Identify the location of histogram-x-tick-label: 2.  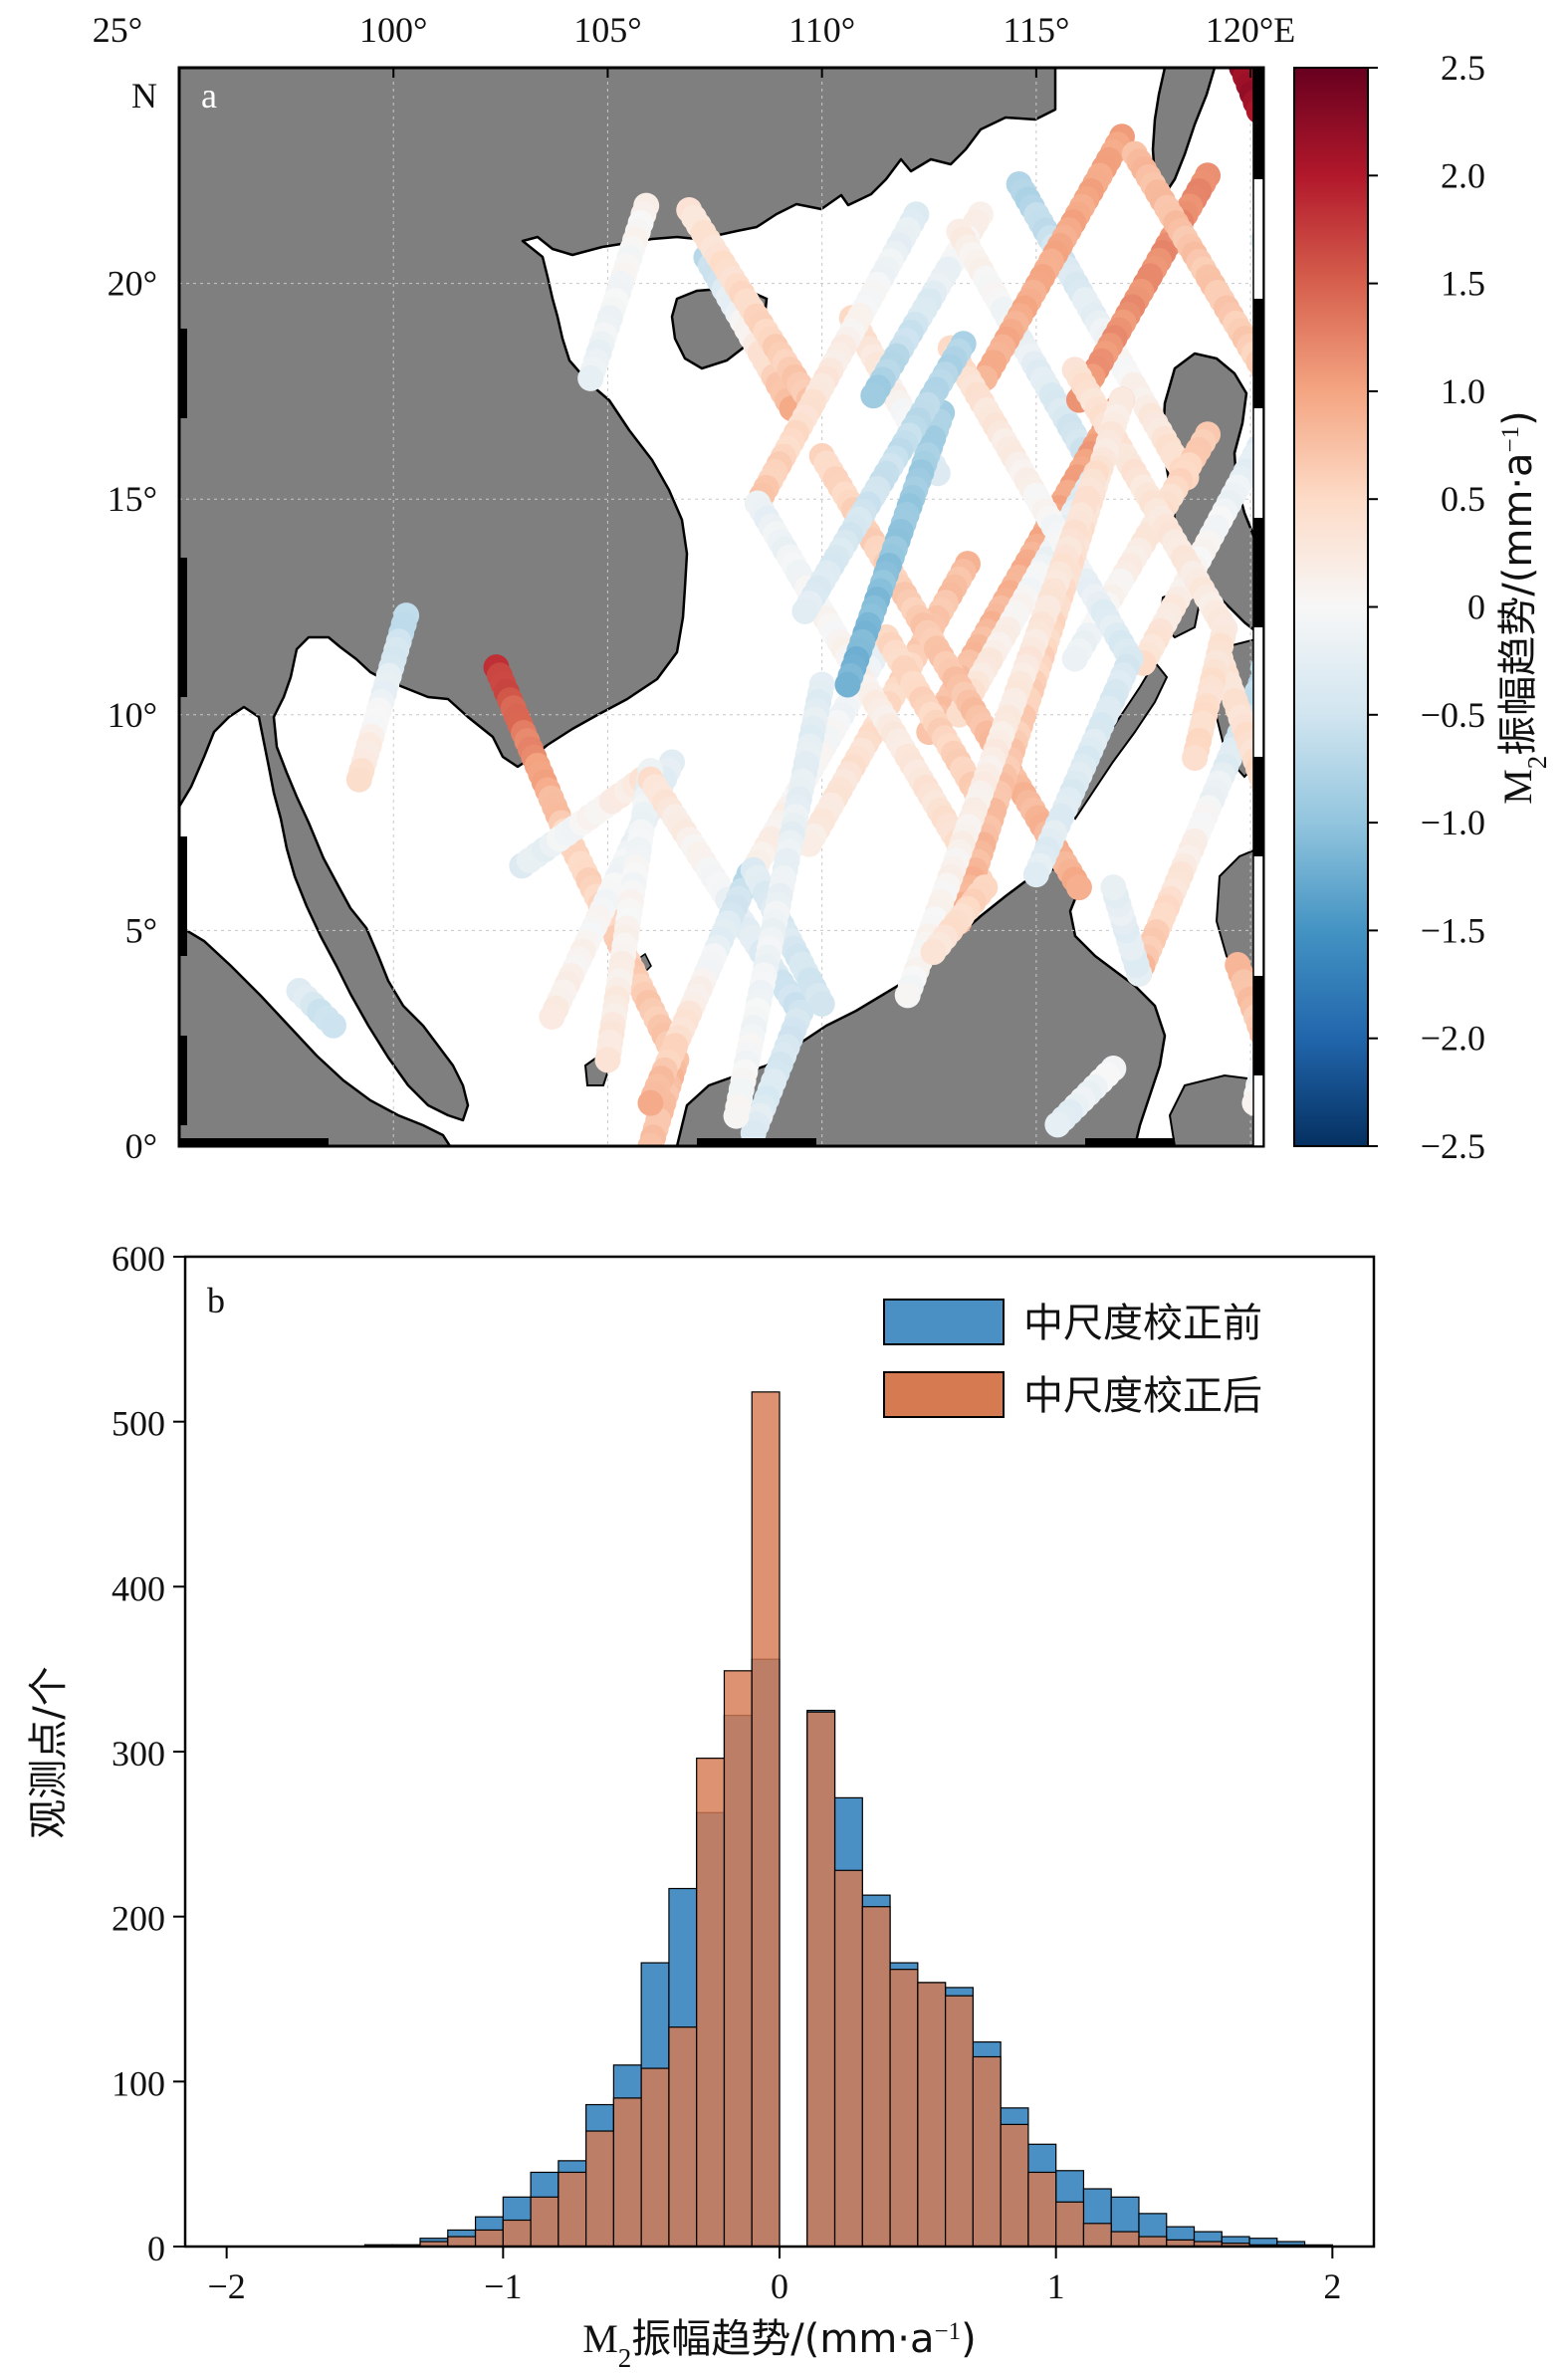
(1332, 2286).